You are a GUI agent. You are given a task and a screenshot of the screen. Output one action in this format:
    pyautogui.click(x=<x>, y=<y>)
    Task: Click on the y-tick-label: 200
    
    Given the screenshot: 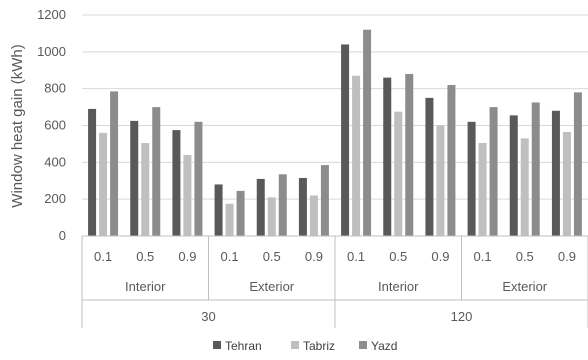 What is the action you would take?
    pyautogui.click(x=55, y=198)
    